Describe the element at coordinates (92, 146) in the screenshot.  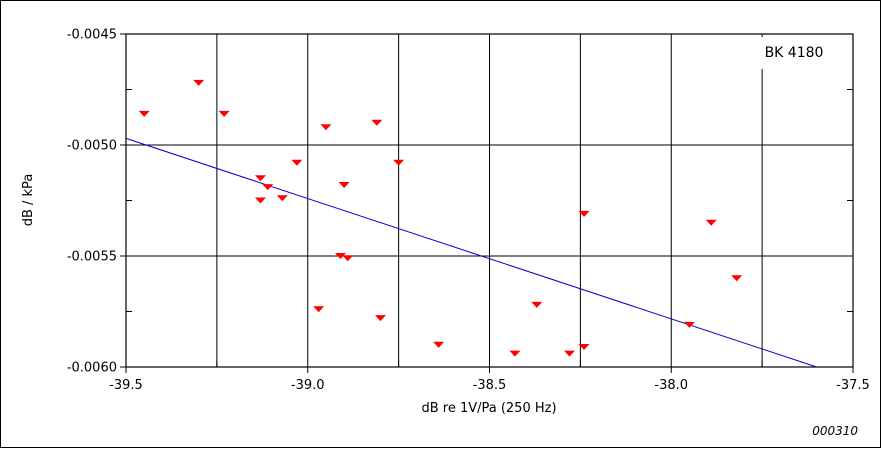
I see `y-tick-label: -0.0050` at that location.